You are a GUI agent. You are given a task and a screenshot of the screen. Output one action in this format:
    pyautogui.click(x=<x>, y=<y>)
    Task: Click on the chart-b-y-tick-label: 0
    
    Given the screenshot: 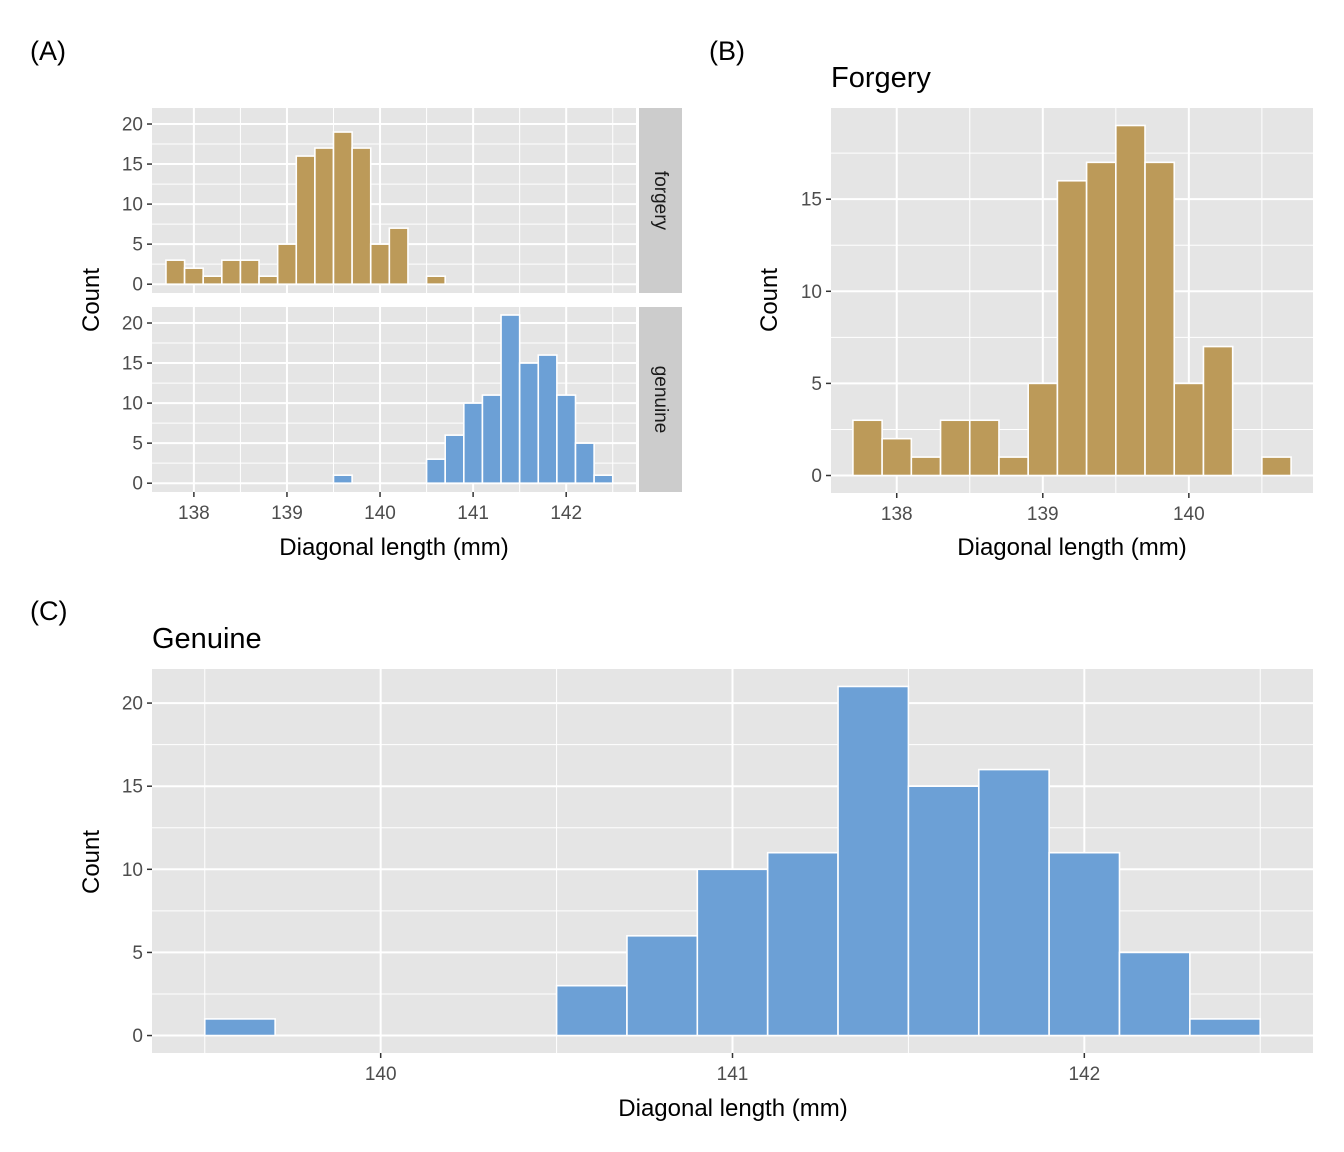 What is the action you would take?
    pyautogui.click(x=816, y=476)
    